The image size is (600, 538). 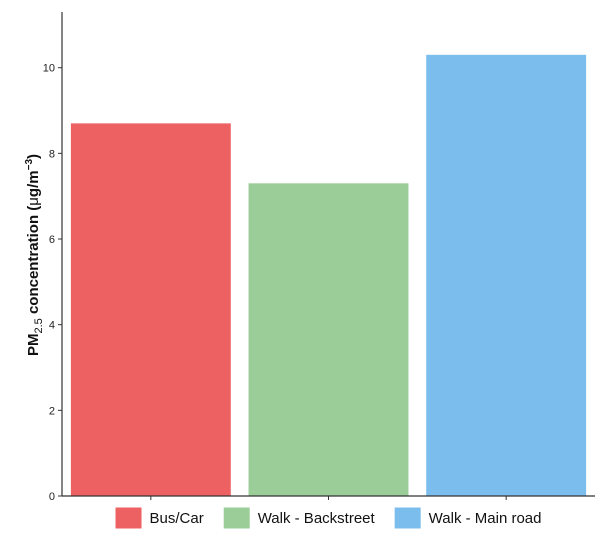 I want to click on y-axis: 0 2 4 6 8 10, so click(x=53, y=257).